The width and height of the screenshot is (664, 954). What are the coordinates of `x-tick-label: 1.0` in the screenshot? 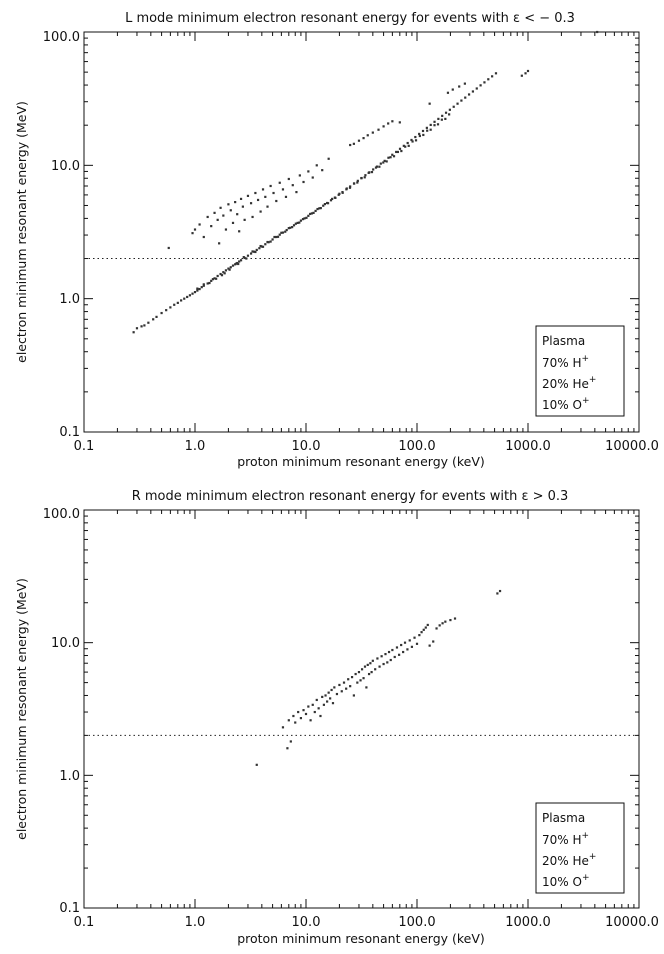 It's located at (195, 446).